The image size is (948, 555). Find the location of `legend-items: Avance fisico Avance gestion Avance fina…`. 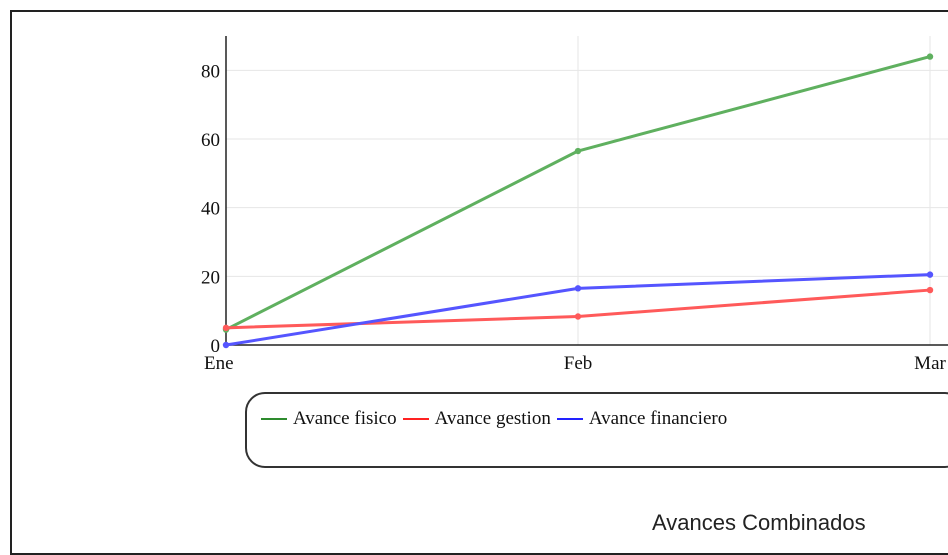

legend-items: Avance fisico Avance gestion Avance fina… is located at coordinates (497, 419).